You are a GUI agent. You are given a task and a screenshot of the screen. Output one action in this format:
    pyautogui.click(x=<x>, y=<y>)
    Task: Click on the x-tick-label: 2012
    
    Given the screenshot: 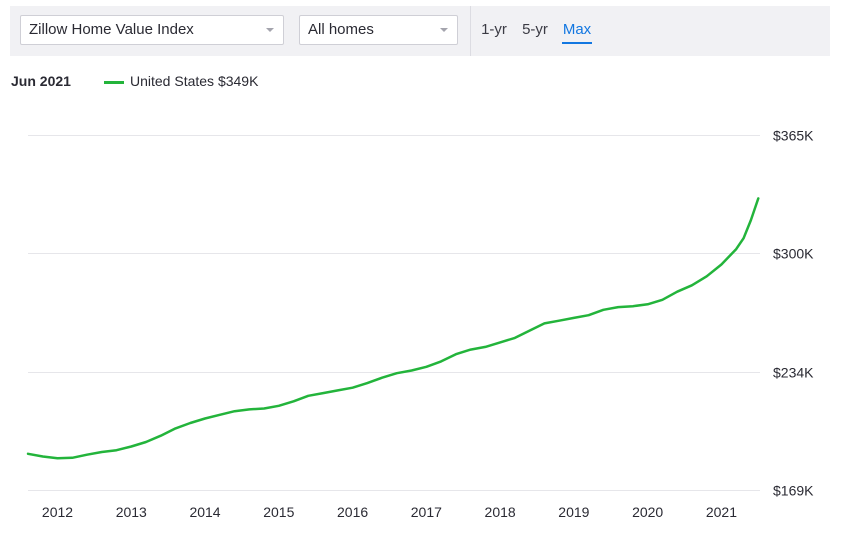 What is the action you would take?
    pyautogui.click(x=57, y=512)
    